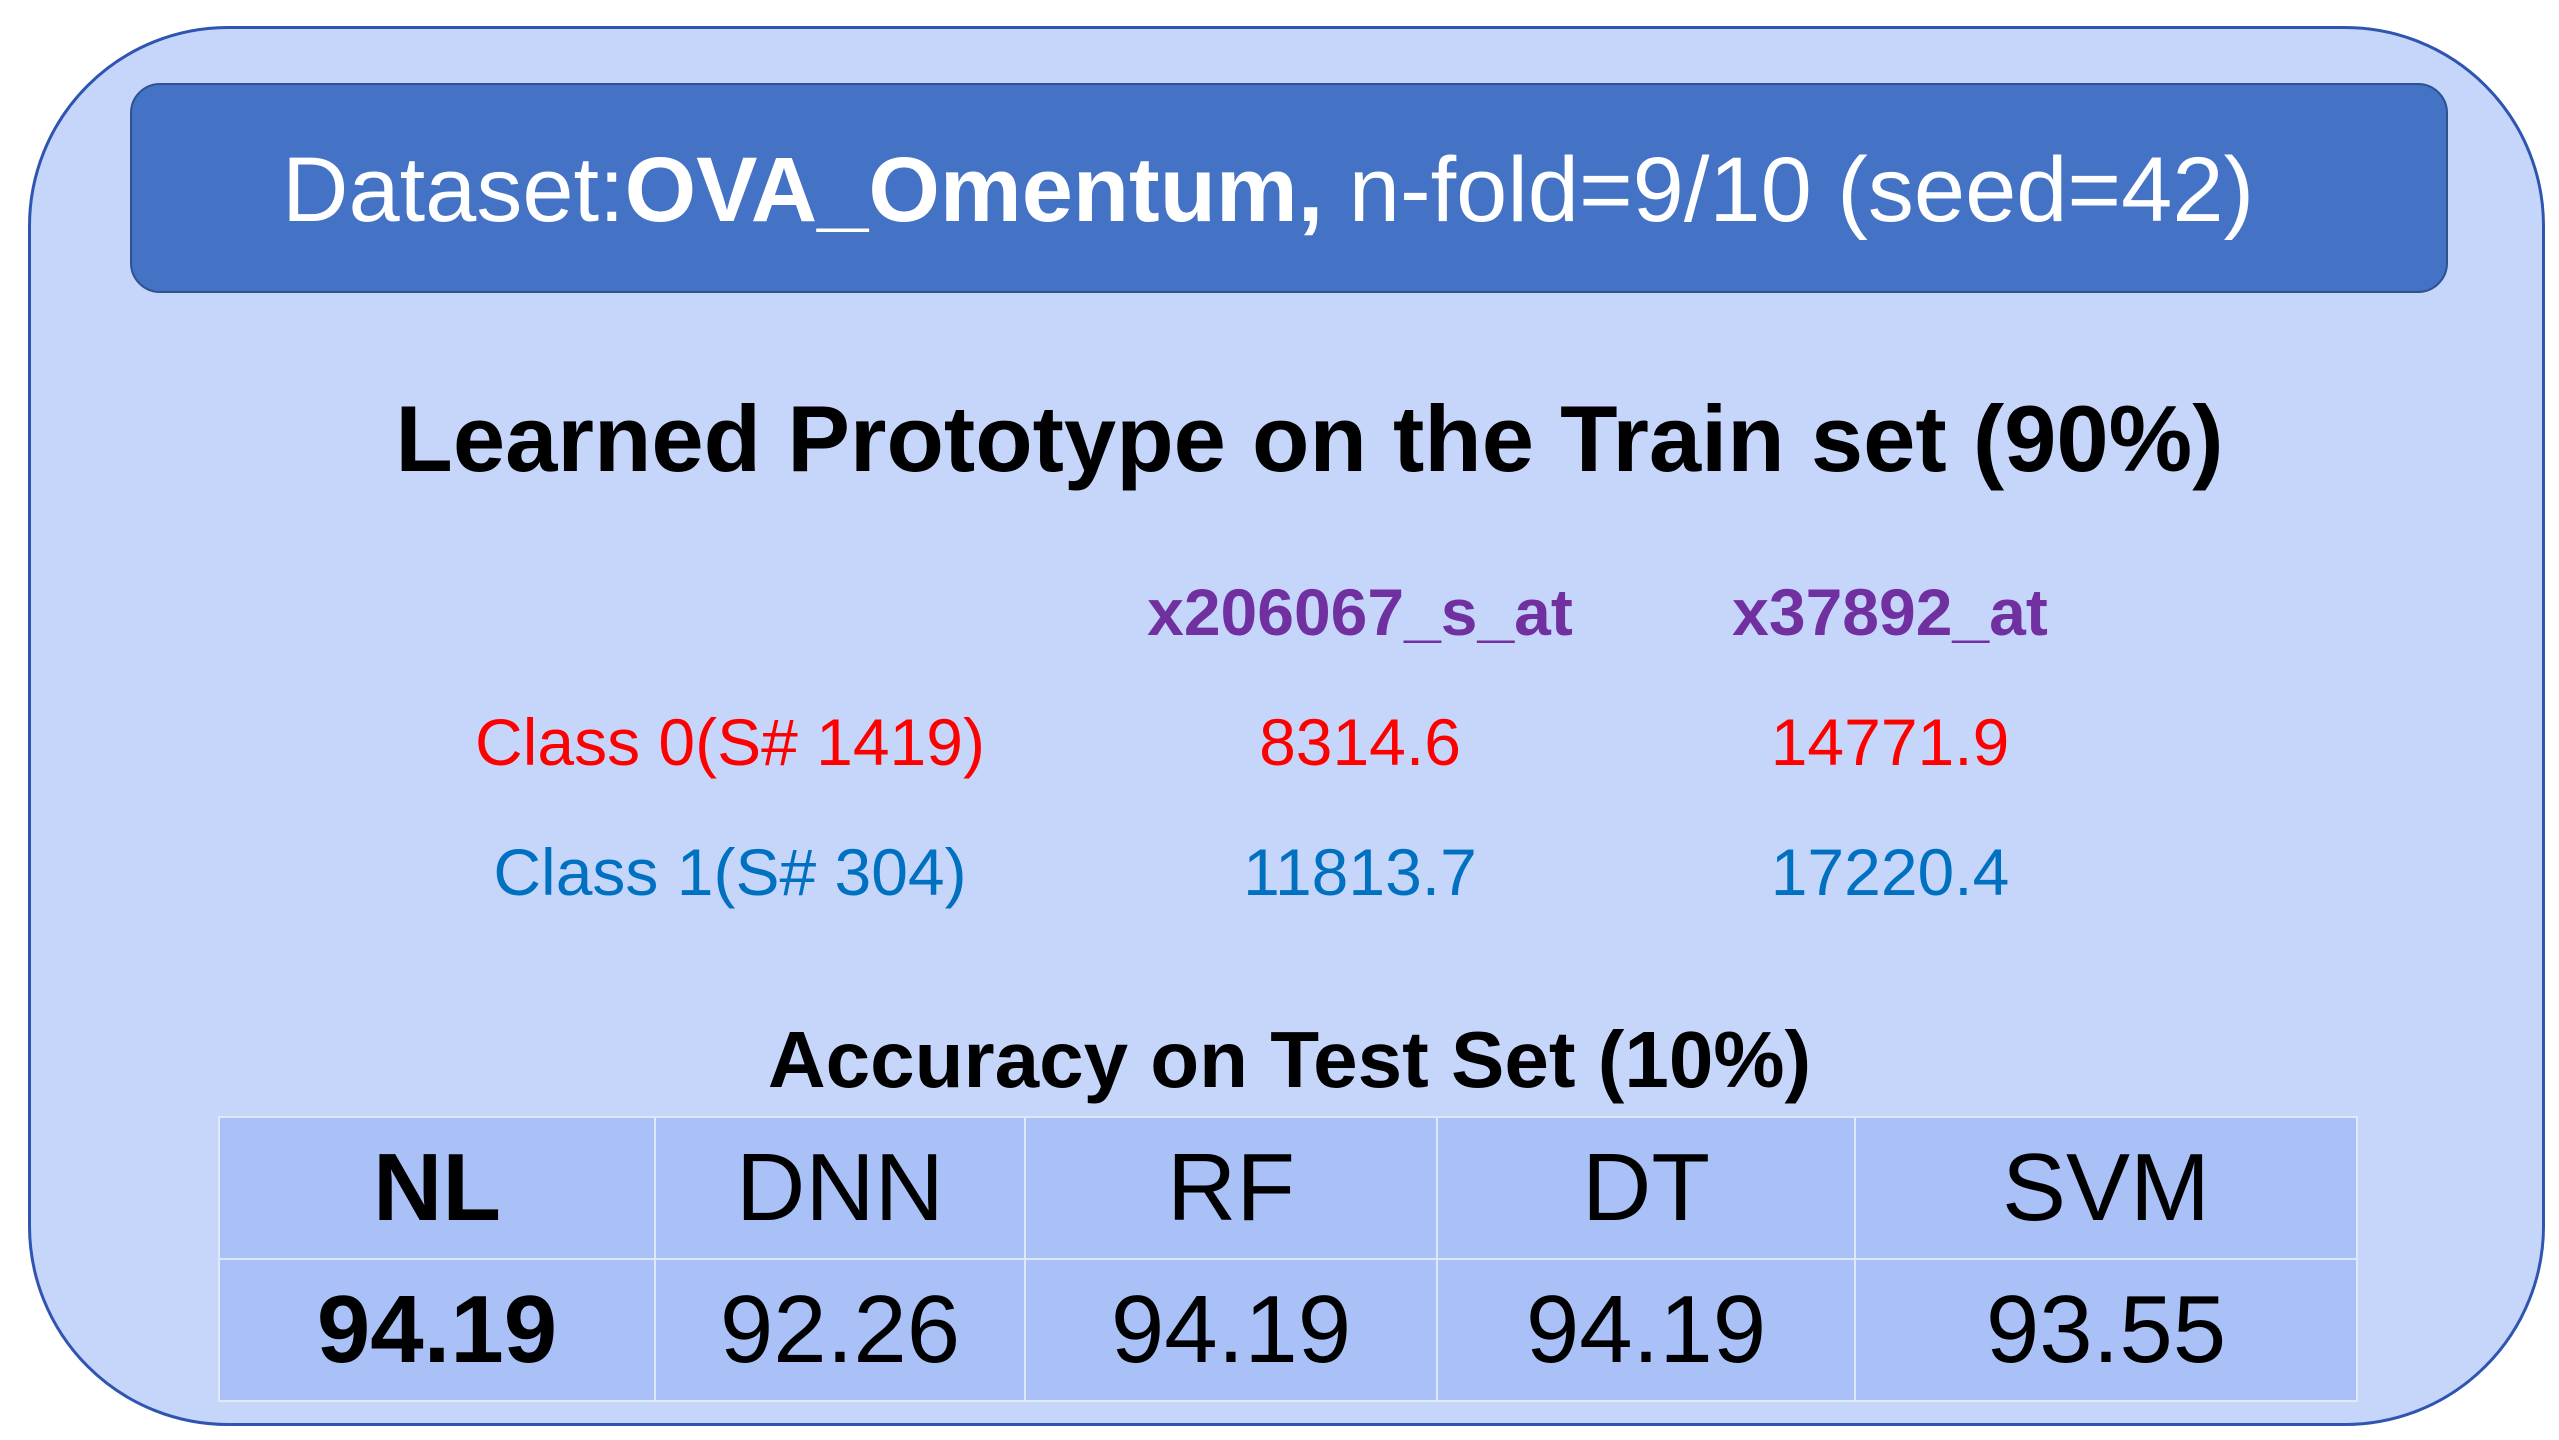 This screenshot has width=2559, height=1440. What do you see at coordinates (437, 1188) in the screenshot?
I see `model-header-nl: NL` at bounding box center [437, 1188].